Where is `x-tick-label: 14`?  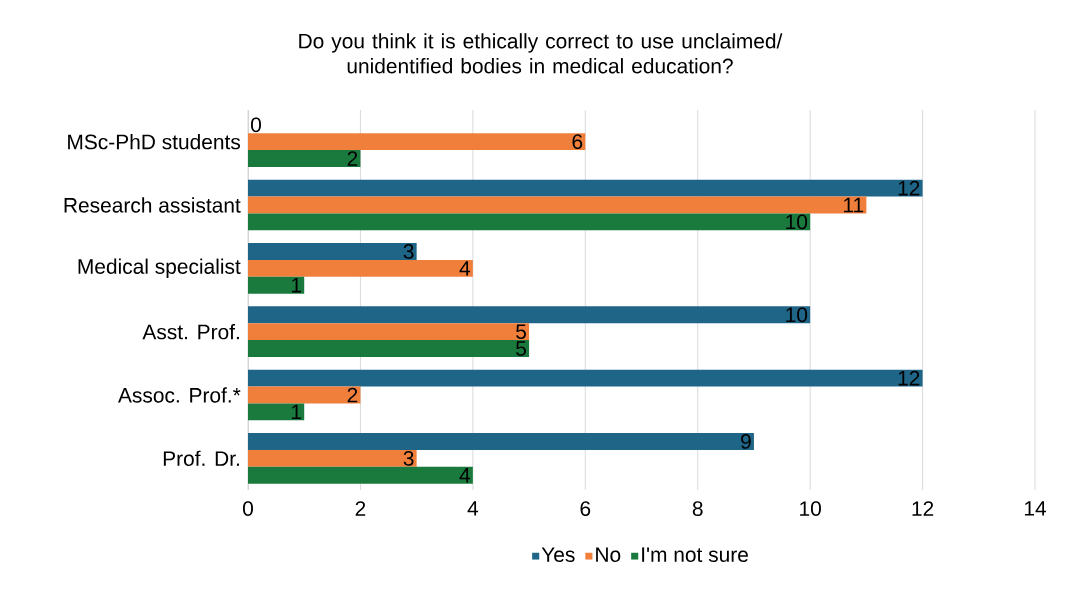 x-tick-label: 14 is located at coordinates (1035, 508).